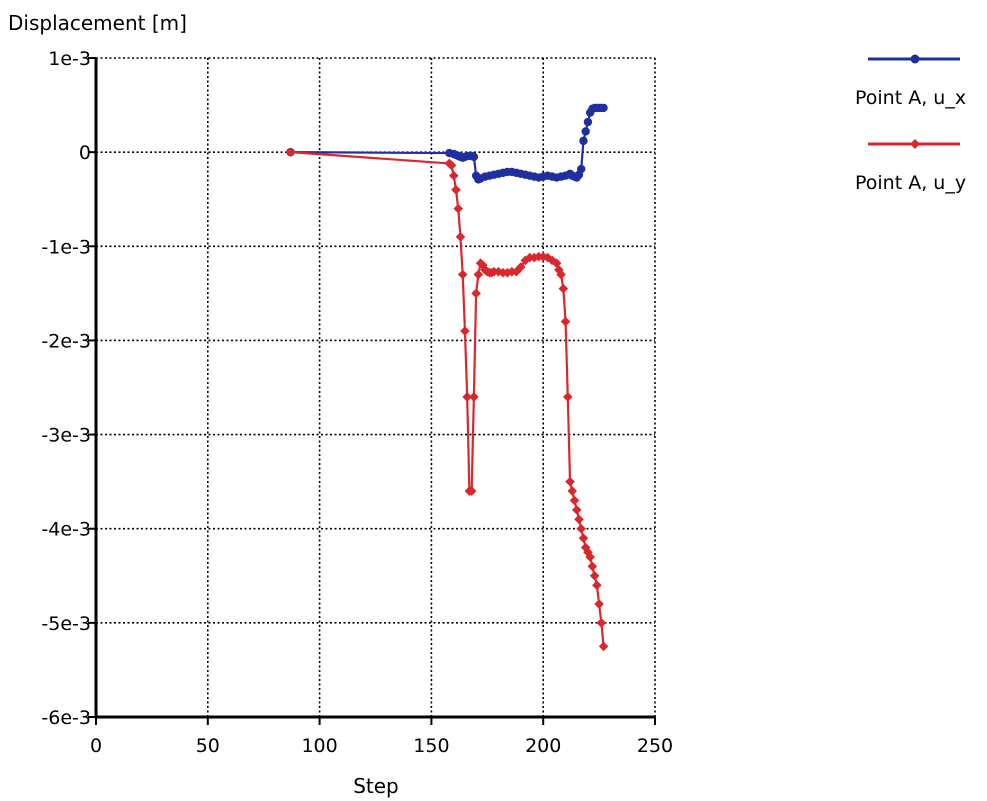 The width and height of the screenshot is (987, 801). What do you see at coordinates (69, 59) in the screenshot?
I see `y-tick-label-0: 1e-3` at bounding box center [69, 59].